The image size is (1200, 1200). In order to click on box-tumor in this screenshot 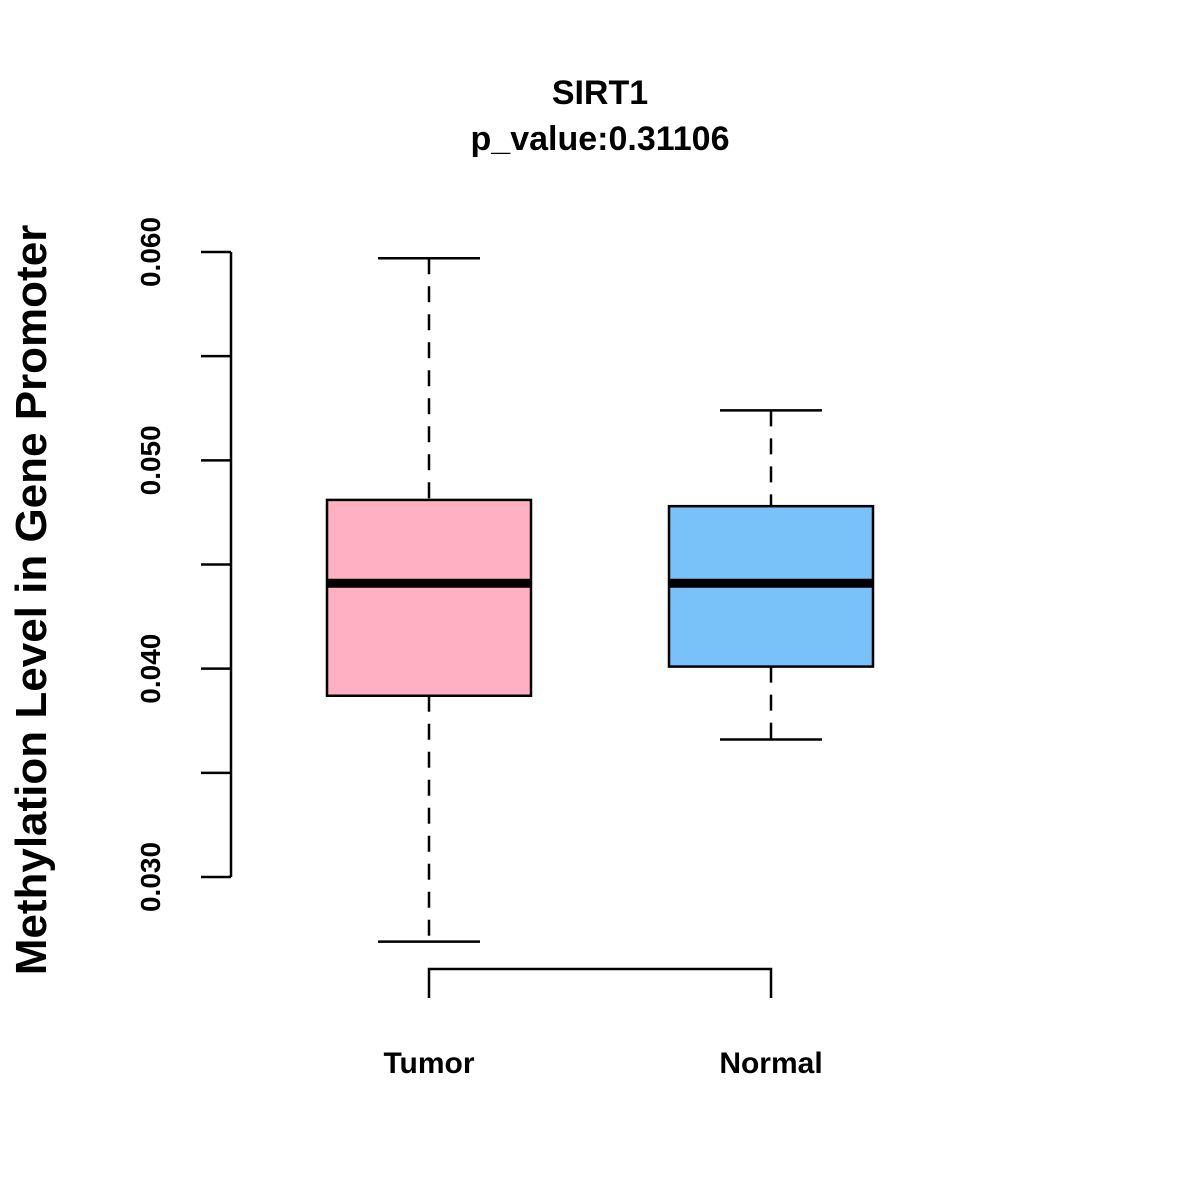, I will do `click(429, 600)`.